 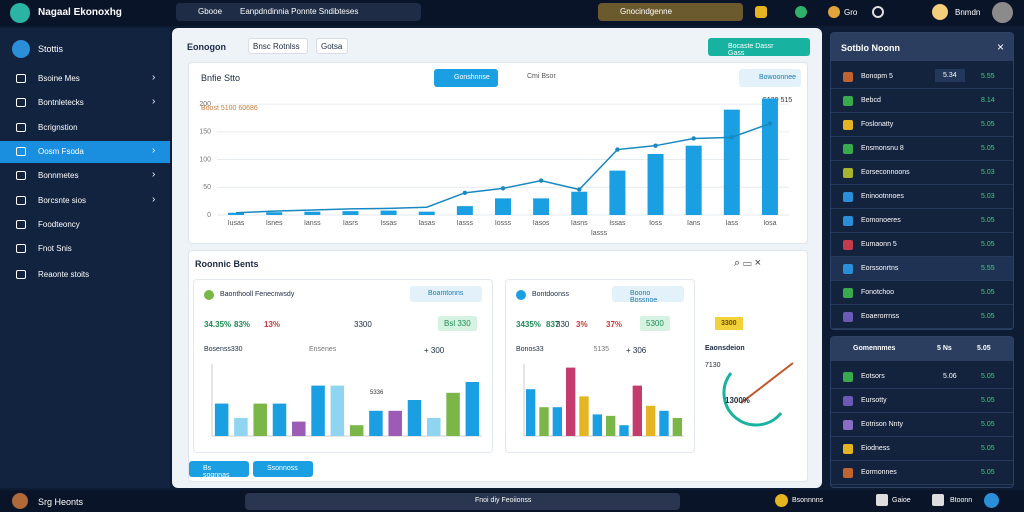 I want to click on sidebar-item: Bontnletecks ›, so click(x=85, y=103).